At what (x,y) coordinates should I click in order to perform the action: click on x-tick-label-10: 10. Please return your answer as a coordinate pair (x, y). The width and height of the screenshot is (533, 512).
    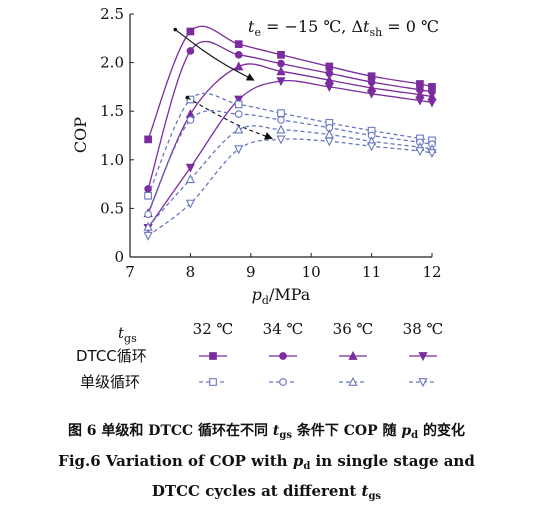
    Looking at the image, I should click on (311, 272).